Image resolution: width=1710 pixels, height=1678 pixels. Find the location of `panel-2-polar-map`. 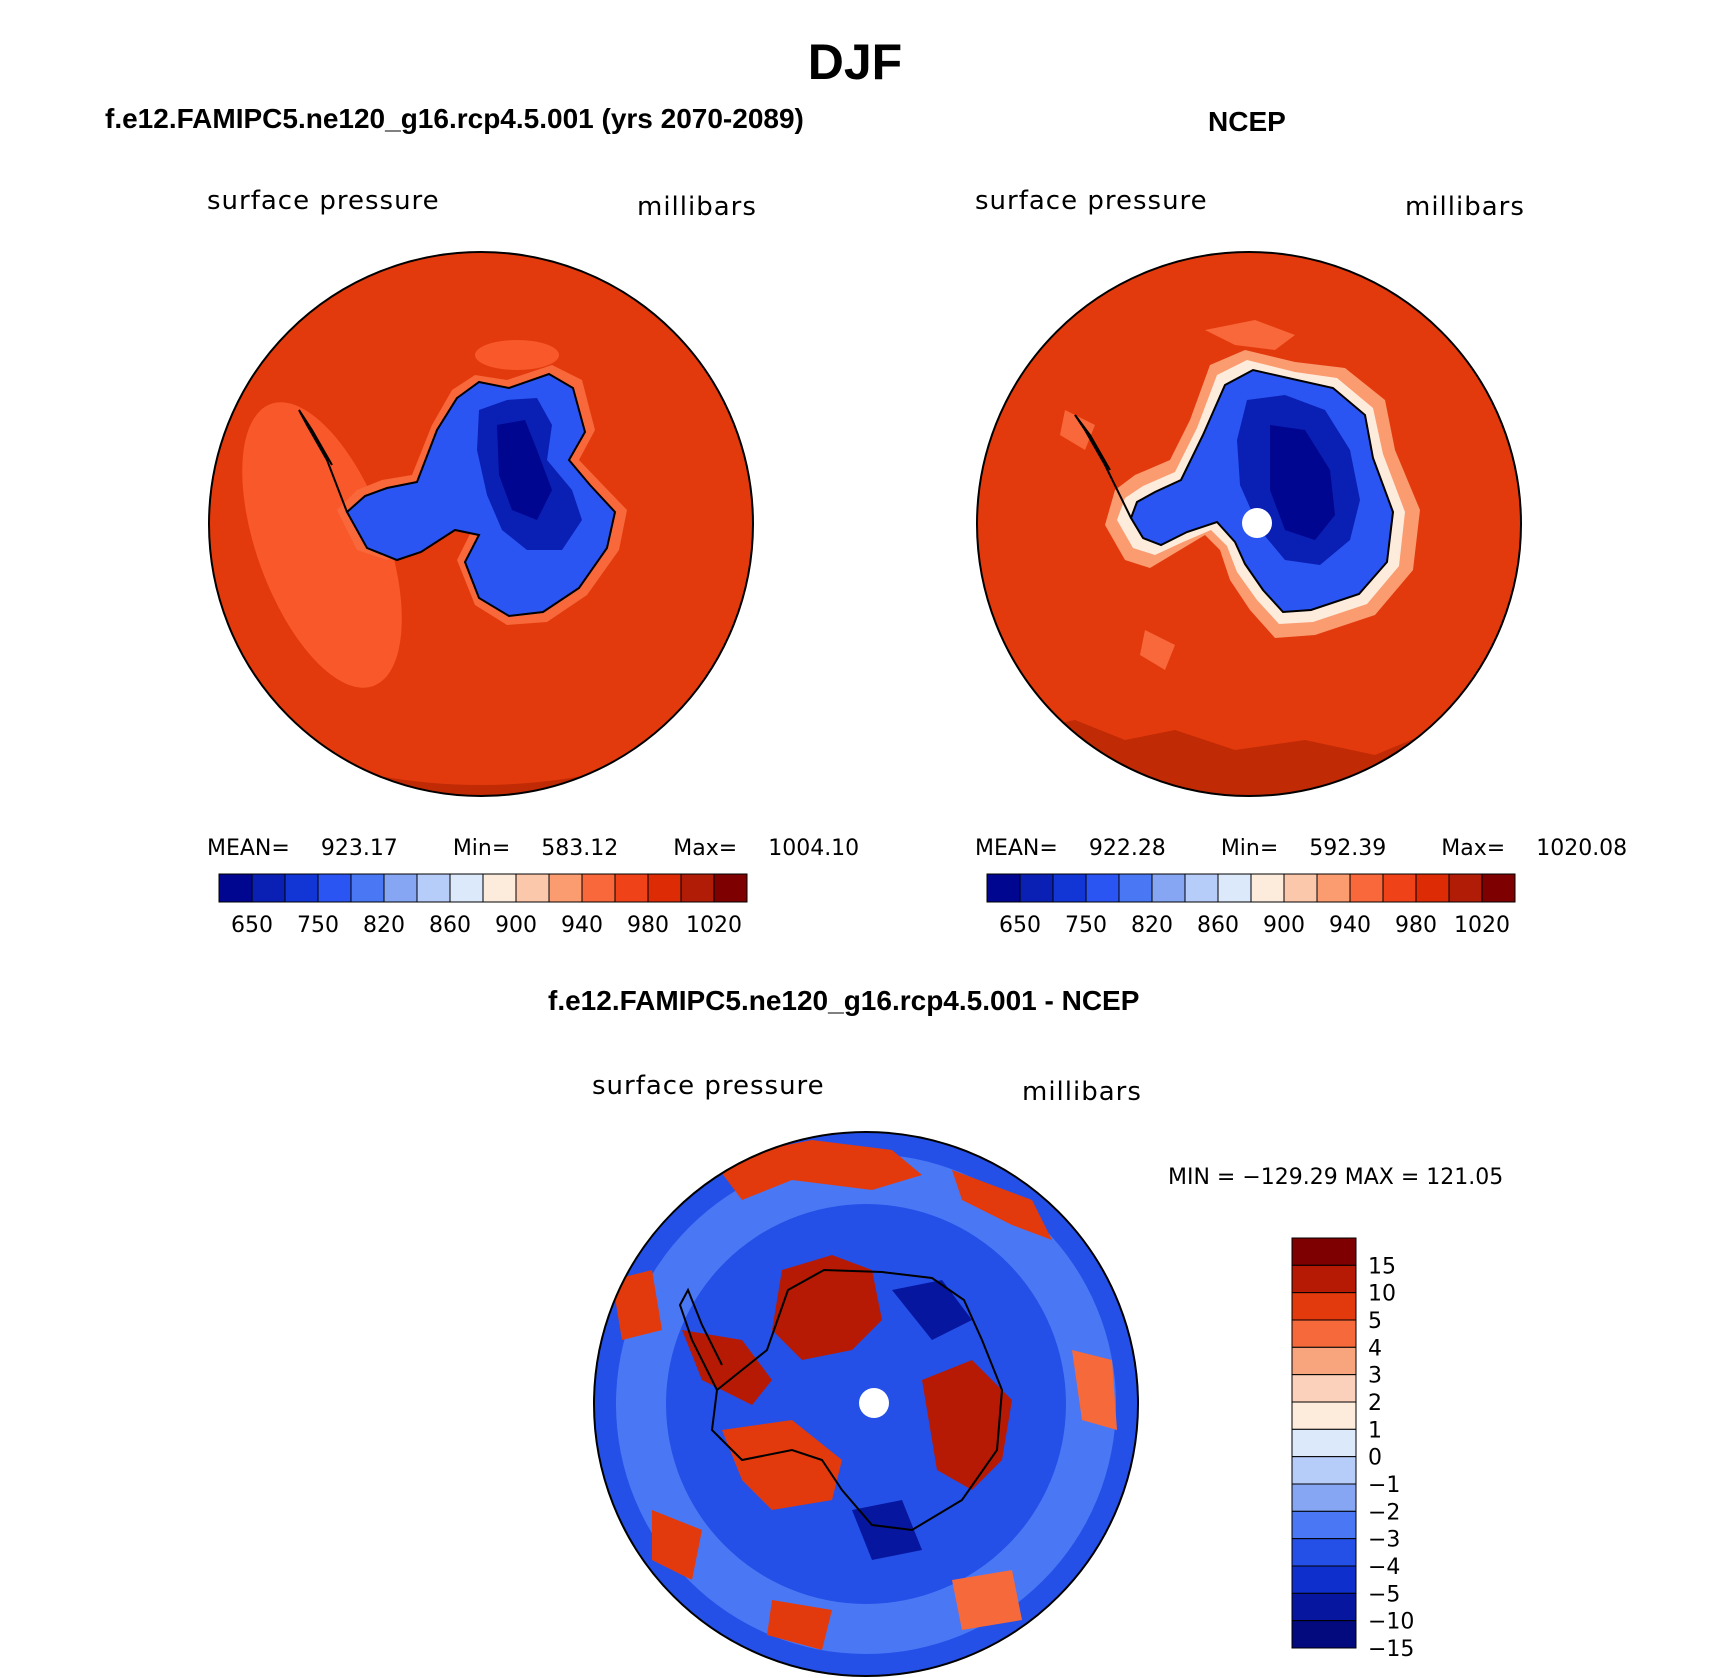

panel-2-polar-map is located at coordinates (1249, 524).